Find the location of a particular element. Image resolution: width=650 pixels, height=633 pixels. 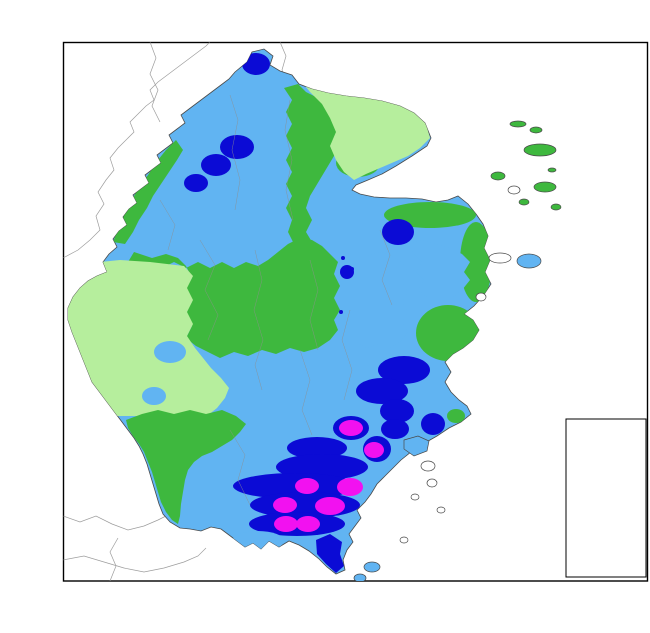

legend is located at coordinates (606, 498).